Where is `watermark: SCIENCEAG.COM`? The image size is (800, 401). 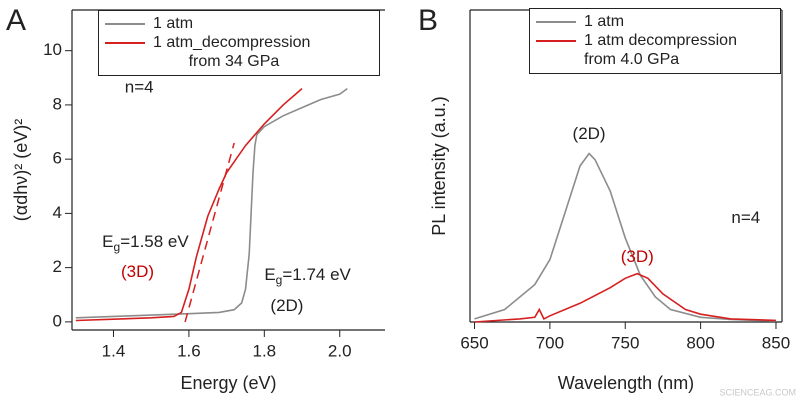
watermark: SCIENCEAG.COM is located at coordinates (757, 392).